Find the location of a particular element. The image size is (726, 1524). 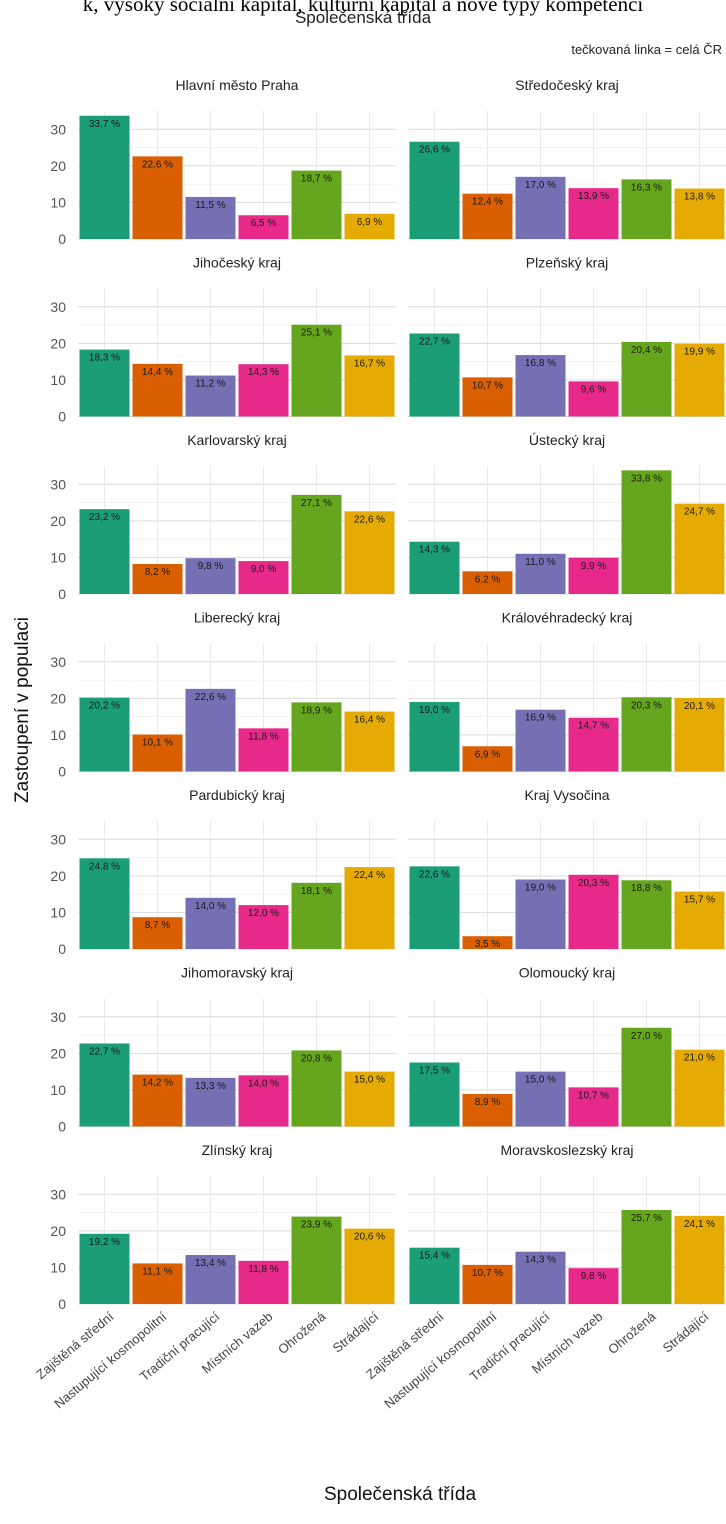

bar-value-label: 24,8 % is located at coordinates (104, 866).